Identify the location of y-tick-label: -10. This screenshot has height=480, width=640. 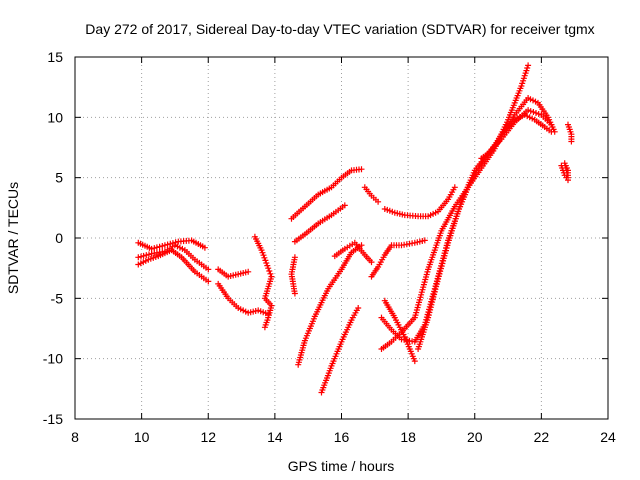
(53, 359).